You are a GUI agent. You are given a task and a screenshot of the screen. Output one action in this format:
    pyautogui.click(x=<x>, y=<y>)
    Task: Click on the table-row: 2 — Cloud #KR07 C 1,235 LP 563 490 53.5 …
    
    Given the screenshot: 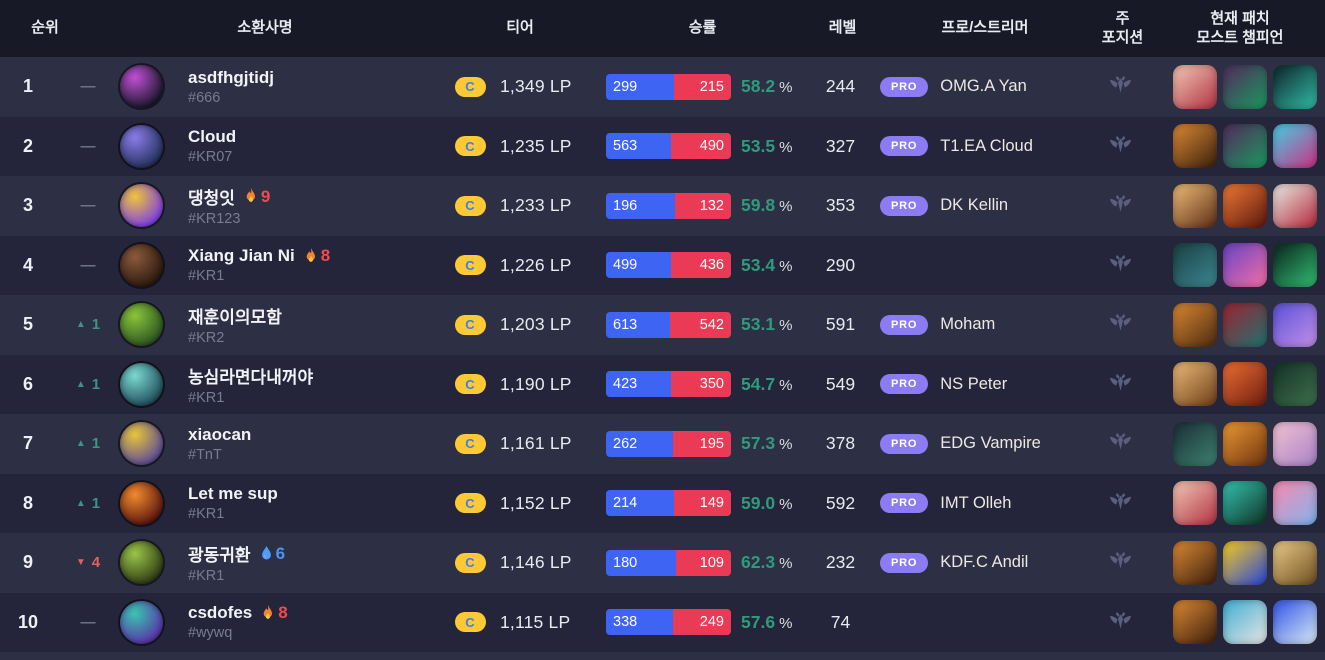 What is the action you would take?
    pyautogui.click(x=662, y=146)
    